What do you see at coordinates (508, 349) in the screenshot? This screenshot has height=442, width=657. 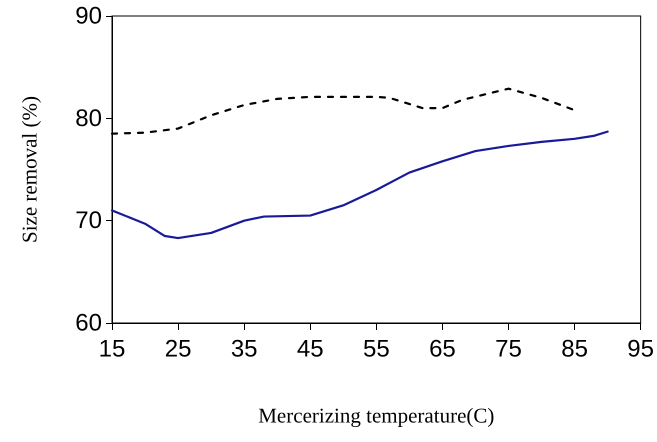 I see `x-tick-label: 75` at bounding box center [508, 349].